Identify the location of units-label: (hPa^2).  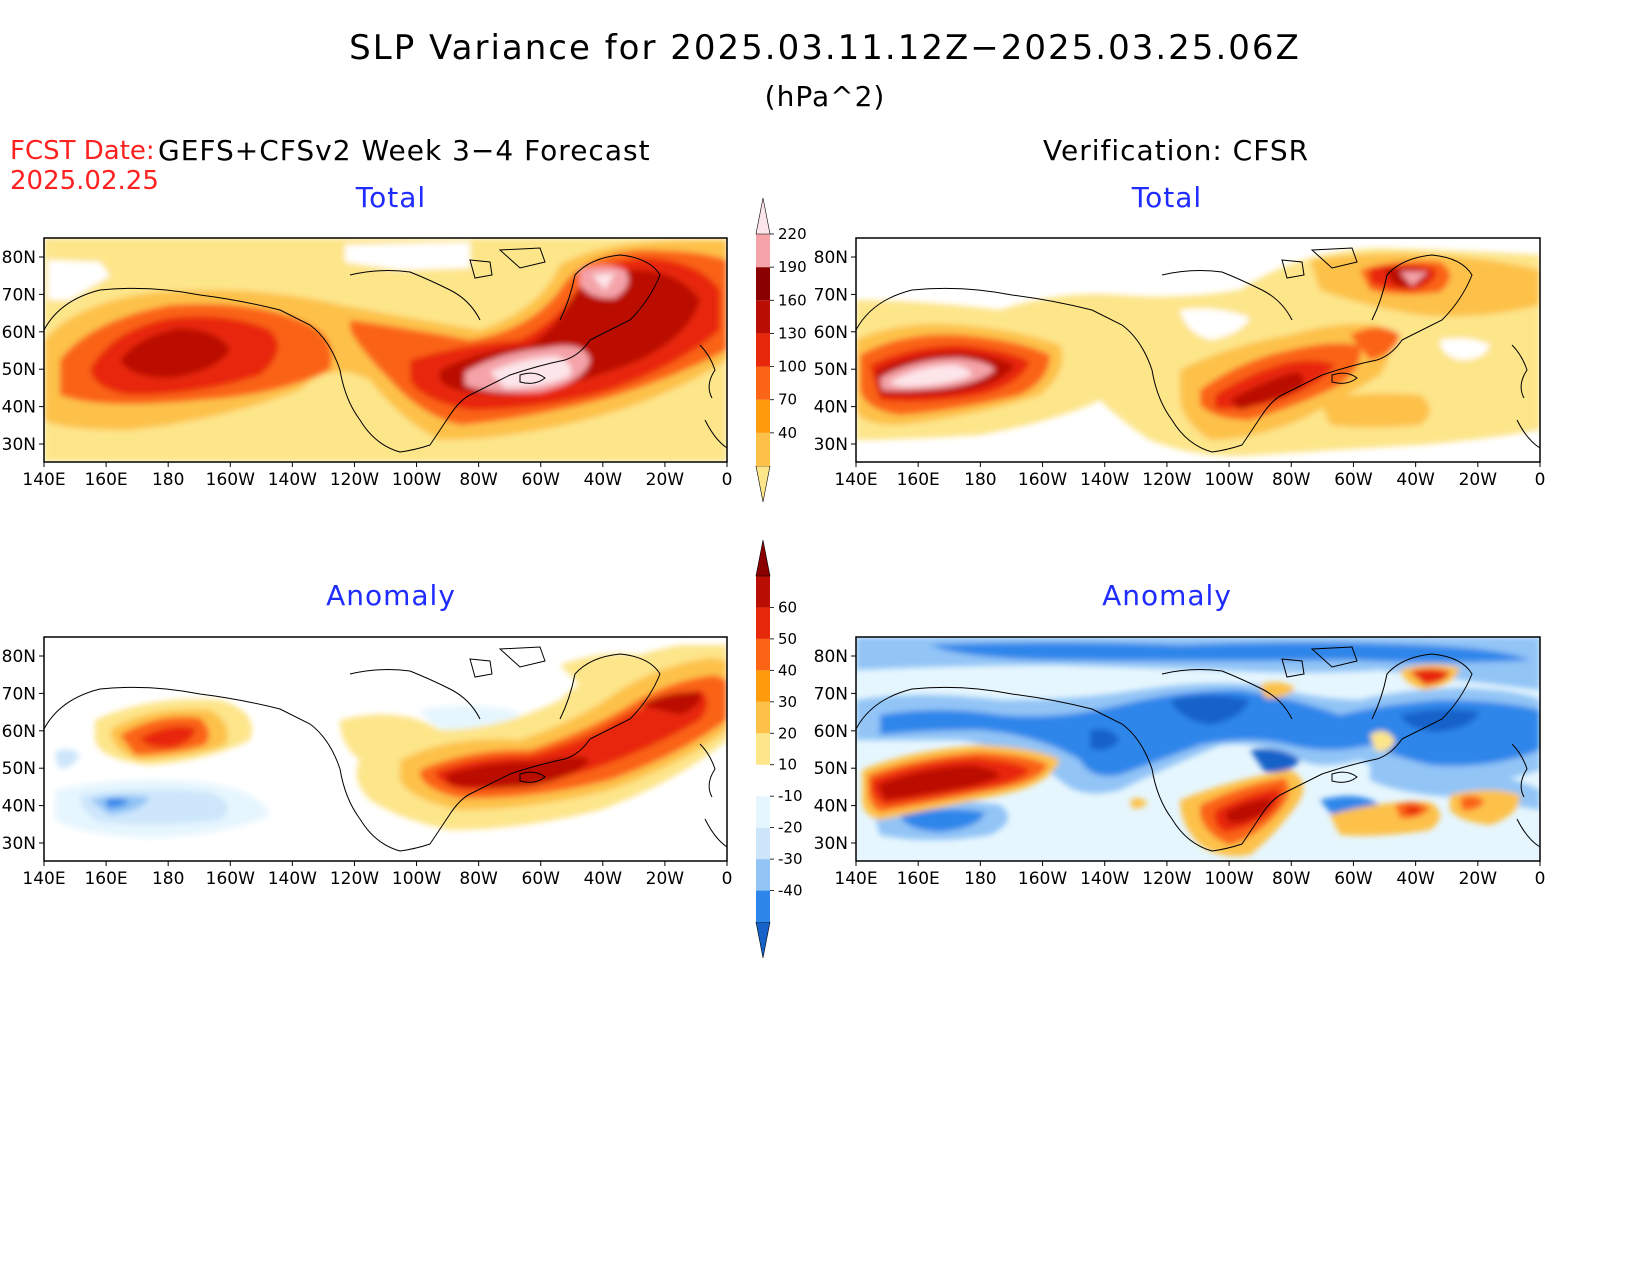
(825, 96).